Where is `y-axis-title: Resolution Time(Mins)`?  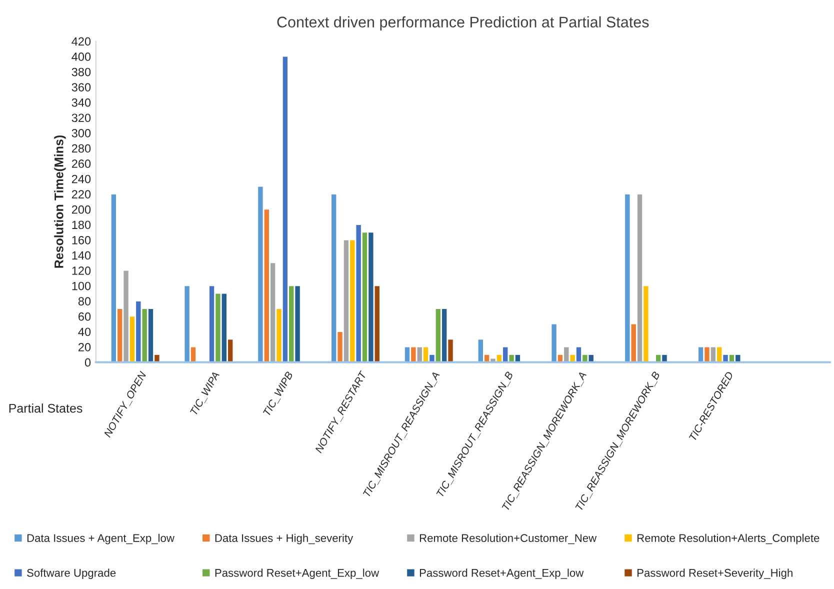 y-axis-title: Resolution Time(Mins) is located at coordinates (60, 201).